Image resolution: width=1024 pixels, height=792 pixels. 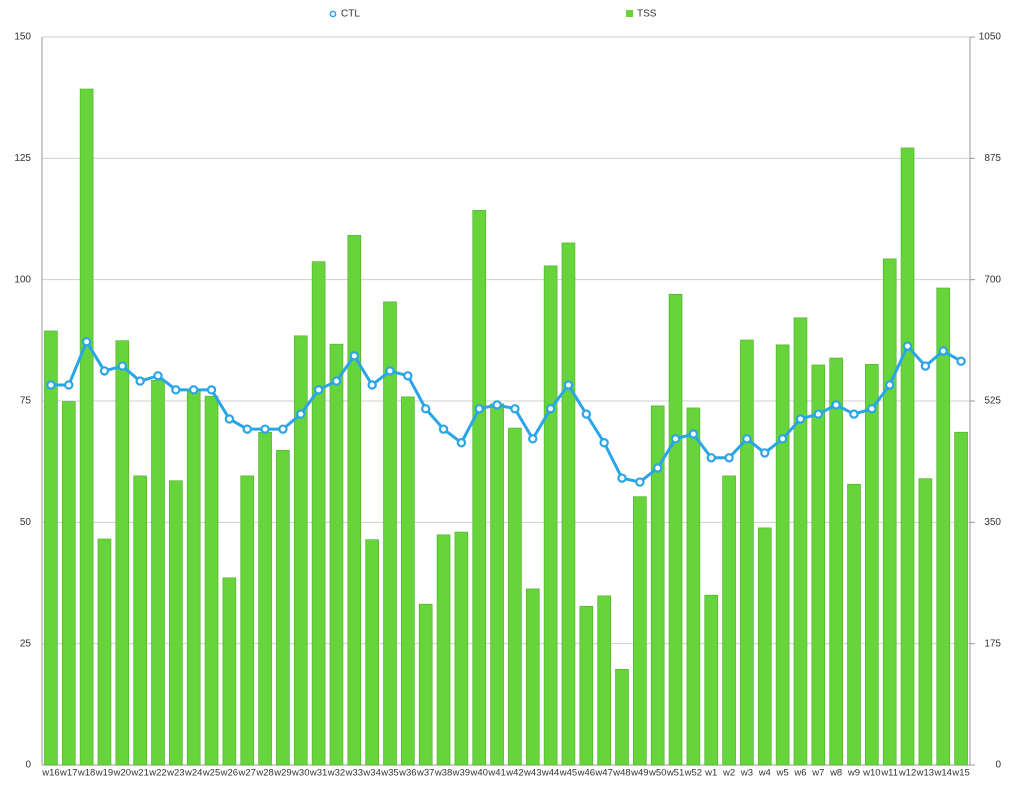 I want to click on x-tick-label: w35, so click(x=389, y=773).